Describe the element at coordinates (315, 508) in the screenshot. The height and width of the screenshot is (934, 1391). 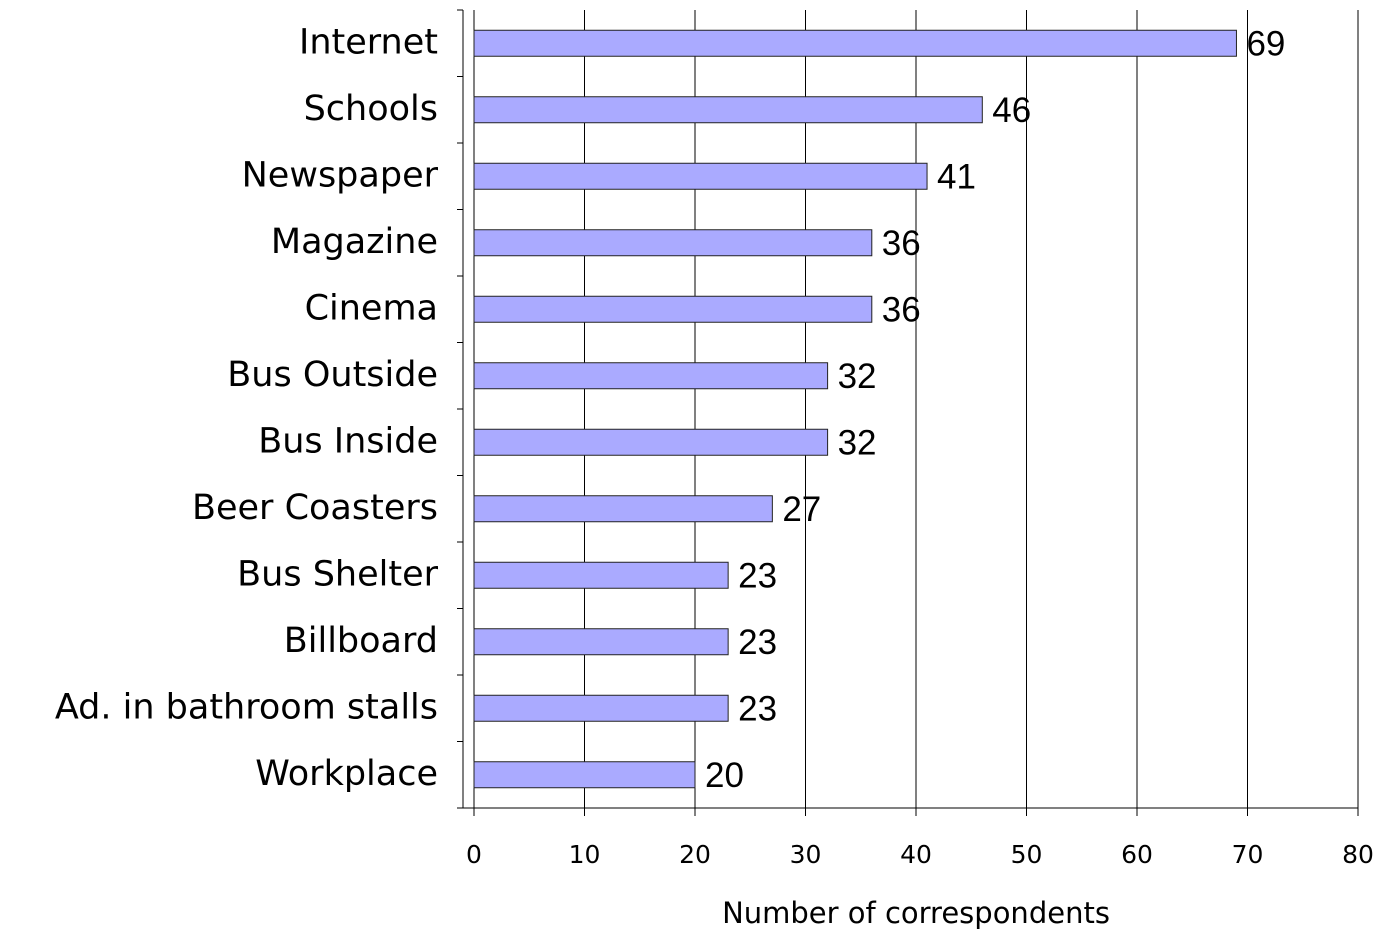
I see `y-tick-label: Beer Coasters` at that location.